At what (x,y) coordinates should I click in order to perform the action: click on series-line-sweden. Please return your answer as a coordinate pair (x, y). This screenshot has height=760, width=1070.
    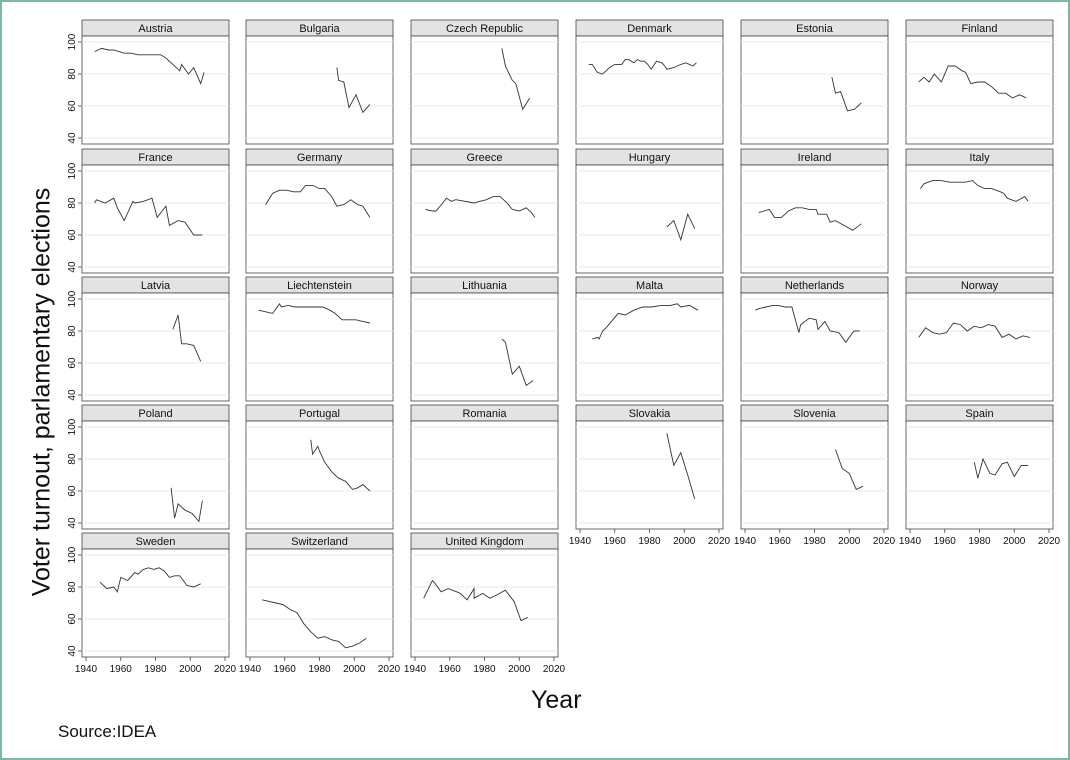
    Looking at the image, I should click on (150, 580).